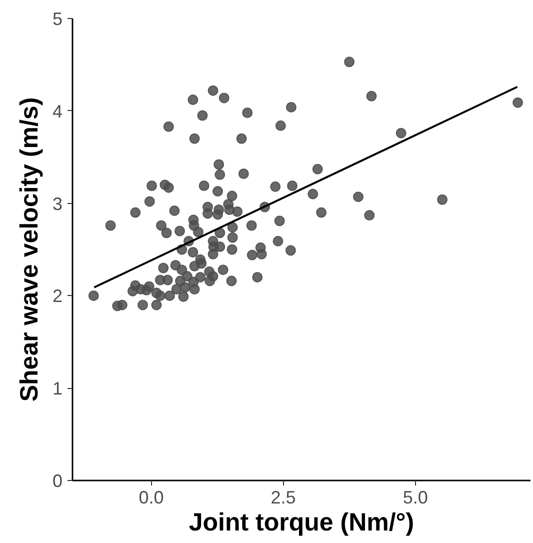  I want to click on y-tick-label: 5, so click(57, 19).